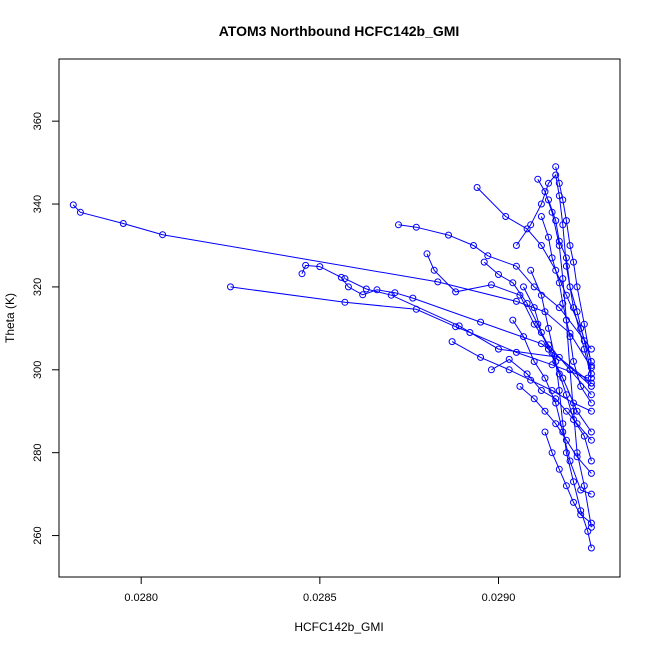 The image size is (650, 650). I want to click on x-tick-label: 0.0290, so click(499, 598).